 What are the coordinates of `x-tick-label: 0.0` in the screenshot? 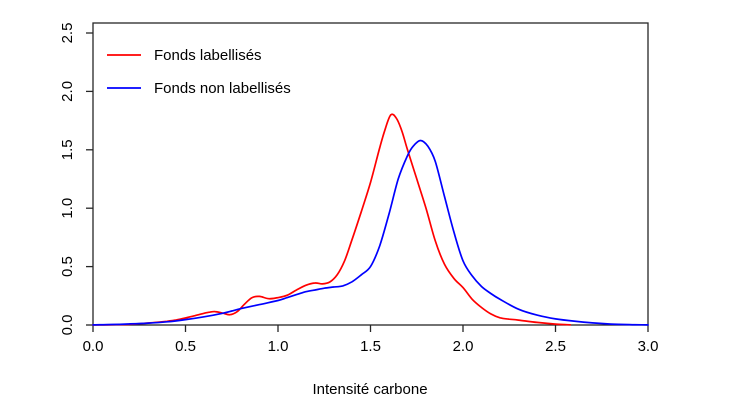 It's located at (93, 346).